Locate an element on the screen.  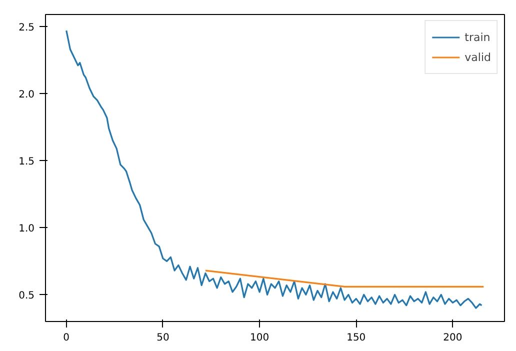
y-tick-label: 1.5 is located at coordinates (26, 162).